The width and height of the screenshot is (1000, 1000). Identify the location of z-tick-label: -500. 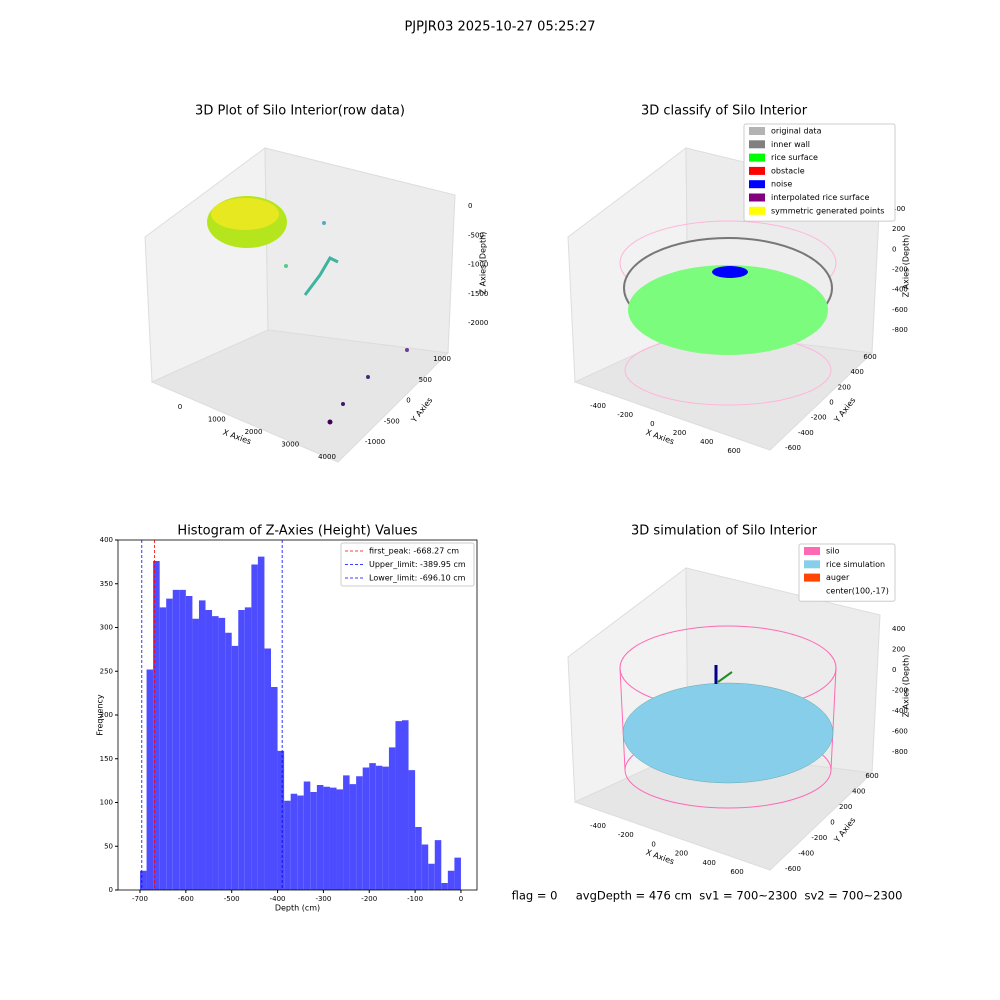
(476, 235).